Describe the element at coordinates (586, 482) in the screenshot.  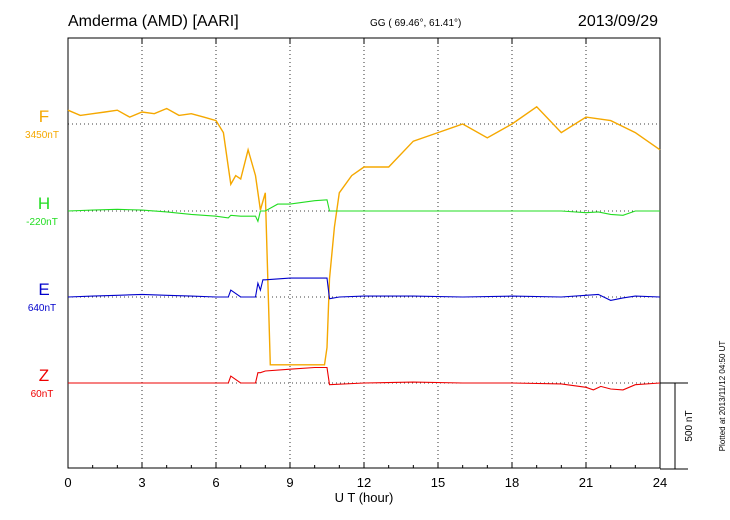
I see `x-tick-label-21: 21` at that location.